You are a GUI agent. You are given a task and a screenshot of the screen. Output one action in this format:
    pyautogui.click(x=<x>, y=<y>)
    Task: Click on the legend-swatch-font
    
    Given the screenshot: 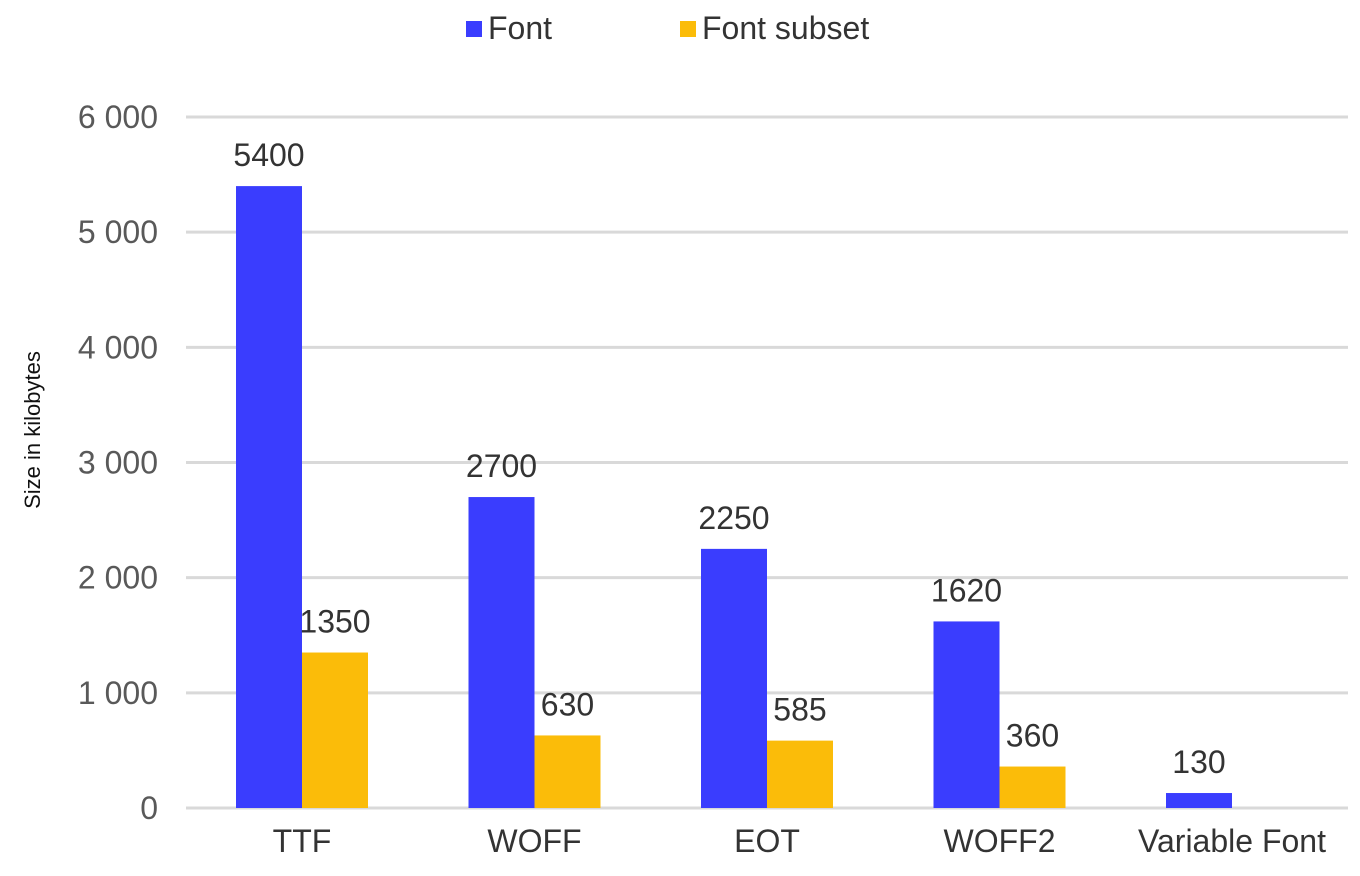 What is the action you would take?
    pyautogui.click(x=474, y=28)
    